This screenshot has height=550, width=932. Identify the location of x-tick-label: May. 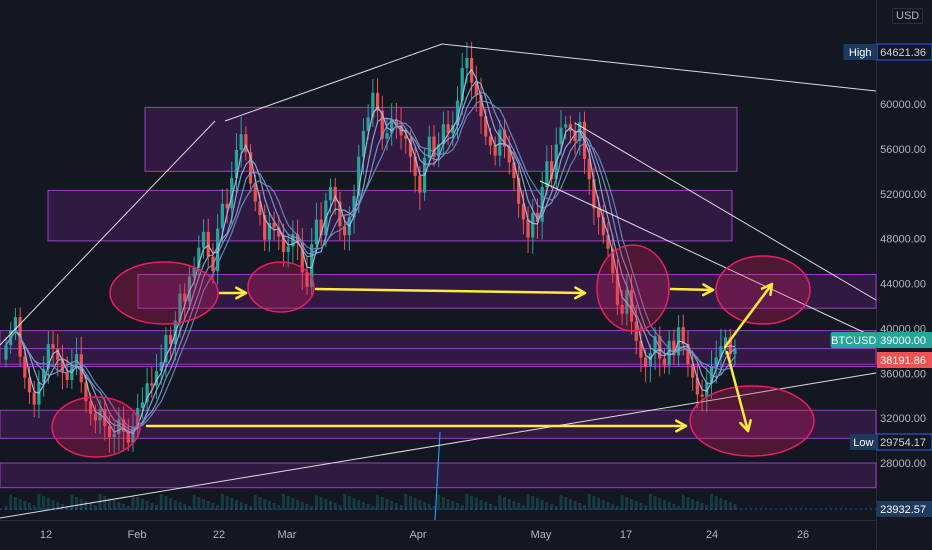
(541, 535).